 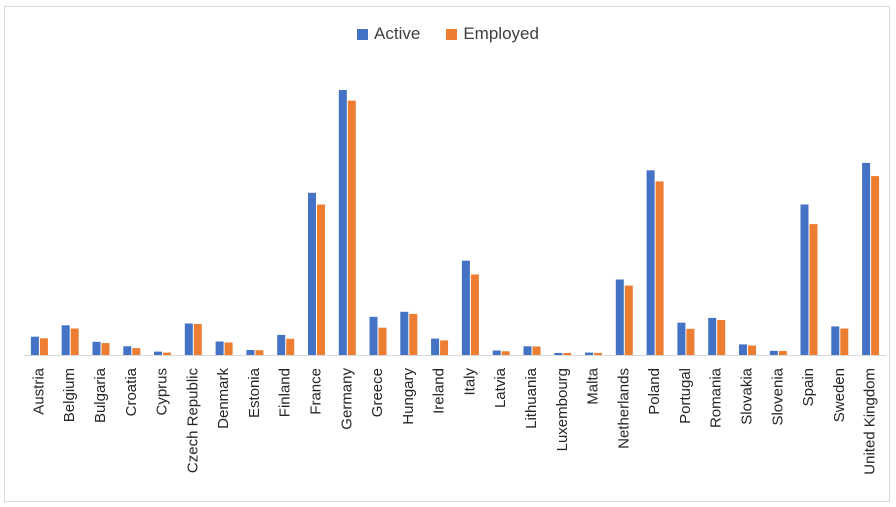 What do you see at coordinates (131, 391) in the screenshot?
I see `x-tick-label: Croatia` at bounding box center [131, 391].